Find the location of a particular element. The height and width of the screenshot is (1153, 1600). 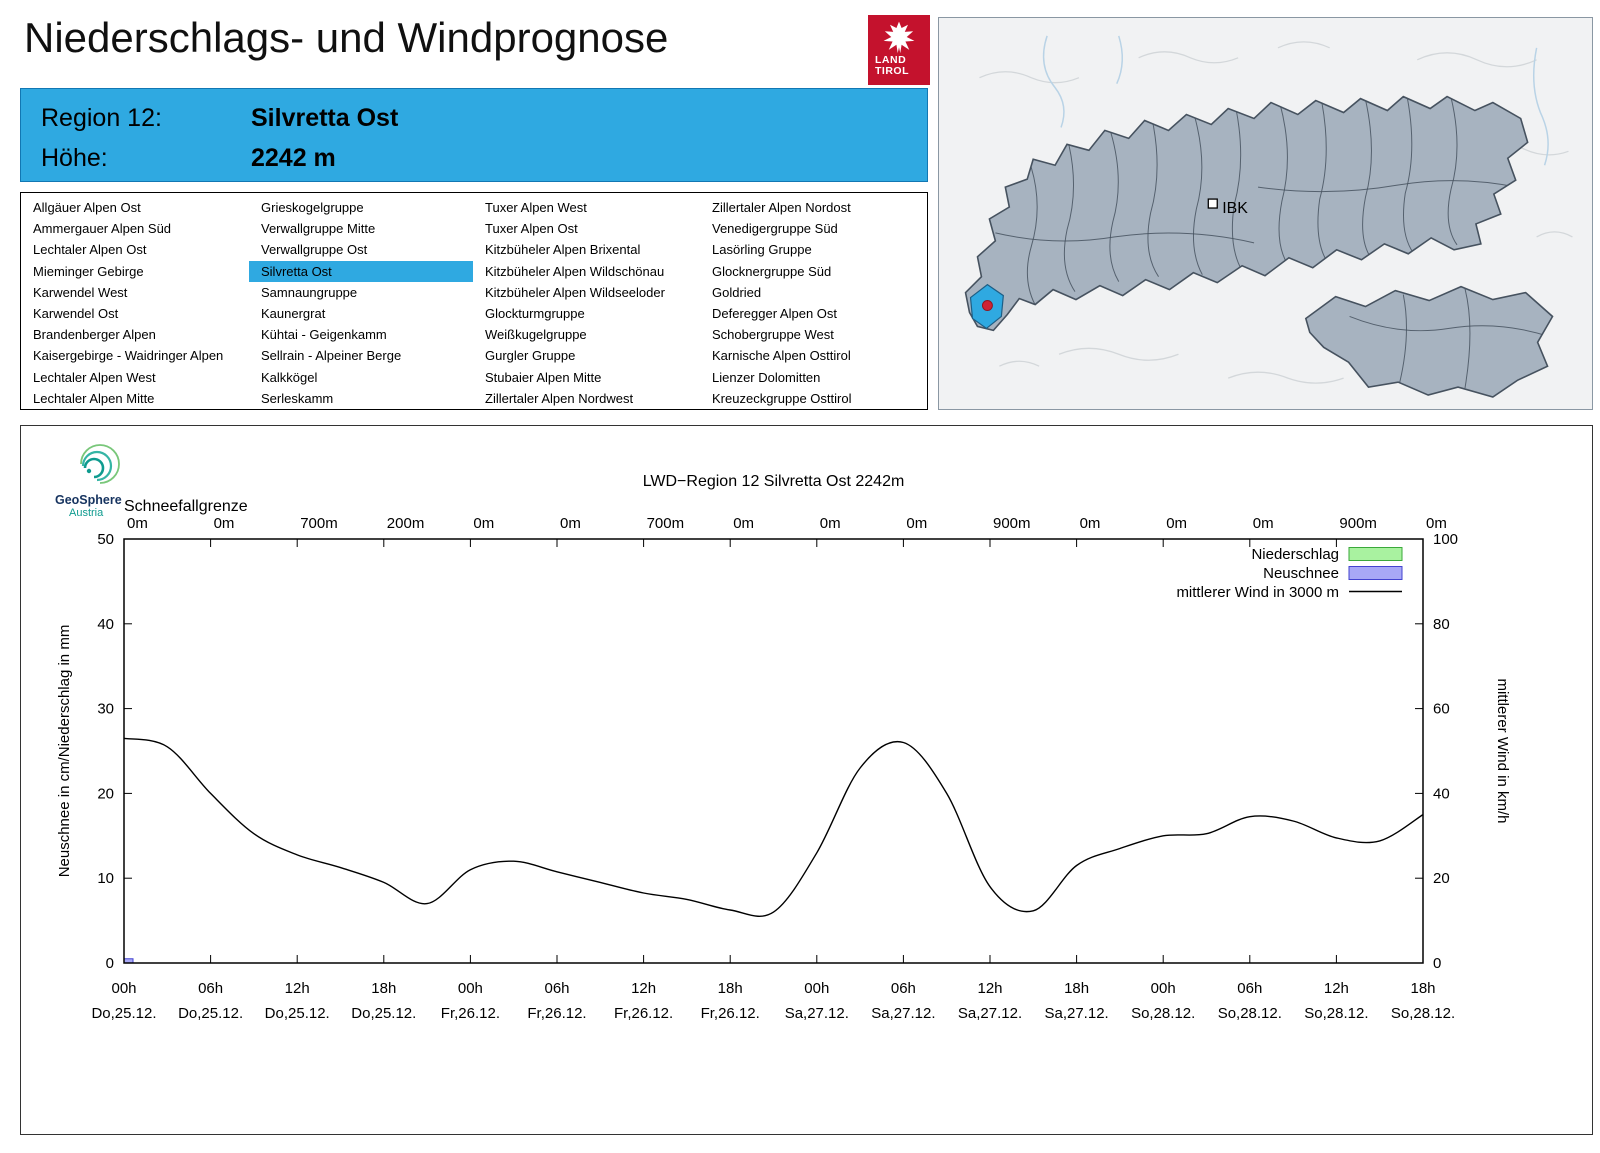

region-list-item: Kaisergebirge - Waidringer Alpen is located at coordinates (128, 356).